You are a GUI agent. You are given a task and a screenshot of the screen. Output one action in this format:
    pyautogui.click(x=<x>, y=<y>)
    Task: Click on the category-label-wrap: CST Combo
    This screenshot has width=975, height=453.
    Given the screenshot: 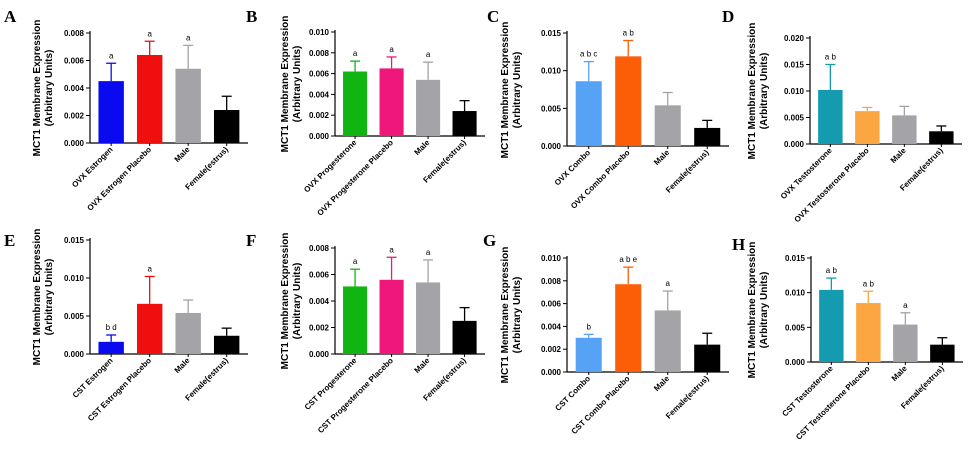 What is the action you would take?
    pyautogui.click(x=572, y=393)
    